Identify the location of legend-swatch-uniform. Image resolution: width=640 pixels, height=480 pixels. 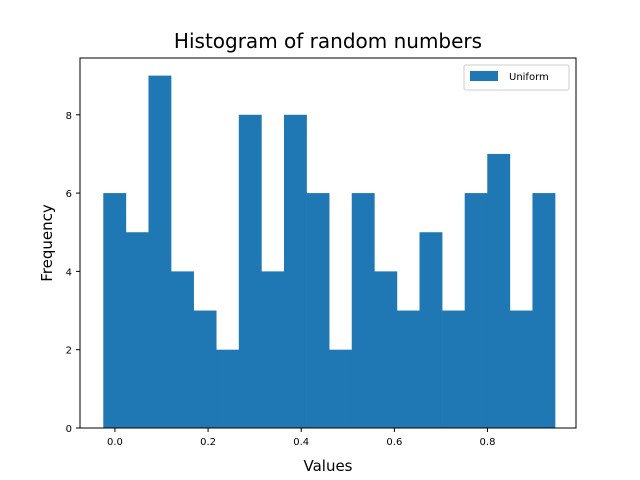
(484, 76).